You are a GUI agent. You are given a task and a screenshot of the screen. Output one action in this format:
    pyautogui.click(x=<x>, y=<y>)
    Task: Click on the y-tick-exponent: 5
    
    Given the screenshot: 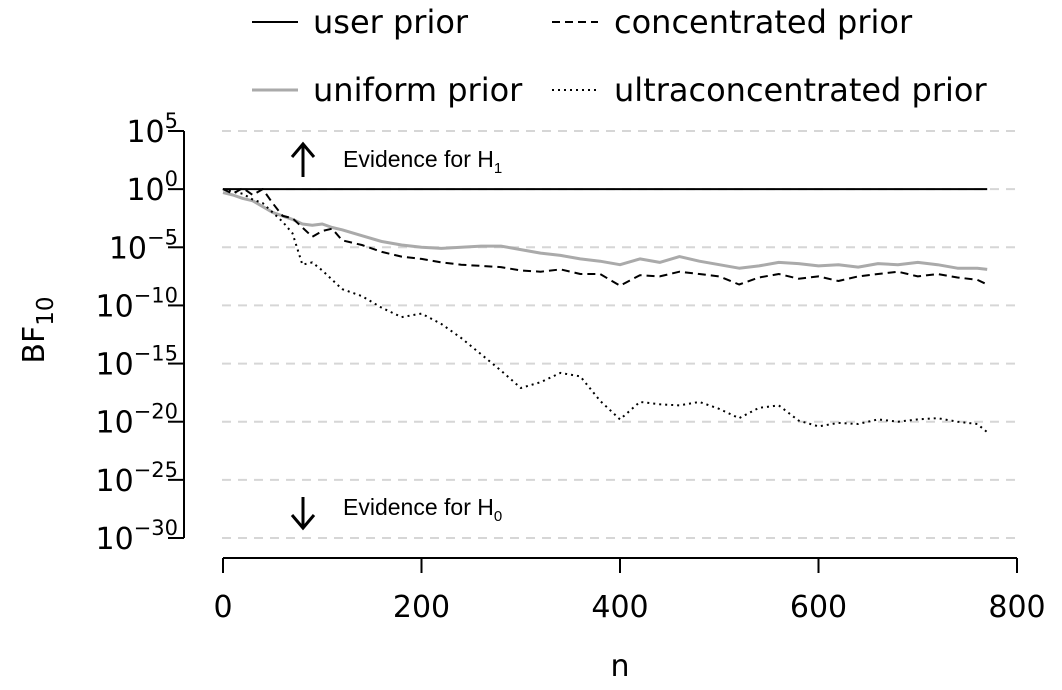 What is the action you would take?
    pyautogui.click(x=171, y=121)
    